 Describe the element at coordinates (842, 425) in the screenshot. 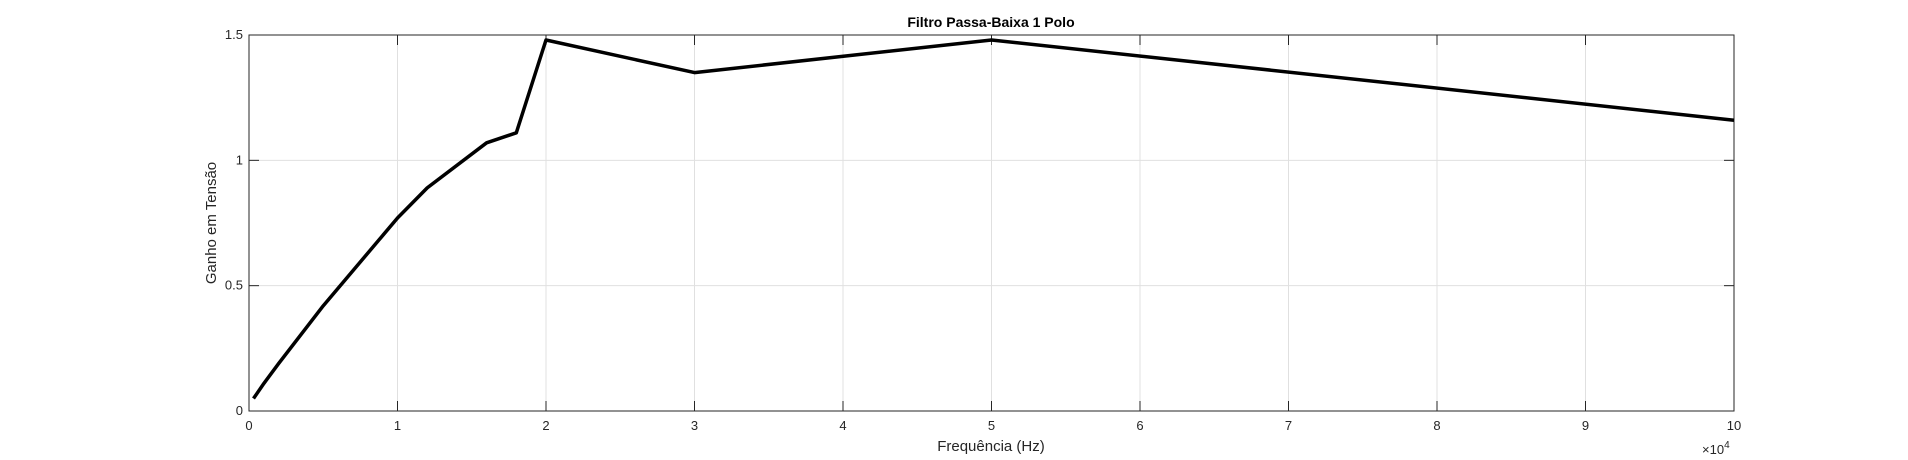

I see `x-tick-label: 4` at that location.